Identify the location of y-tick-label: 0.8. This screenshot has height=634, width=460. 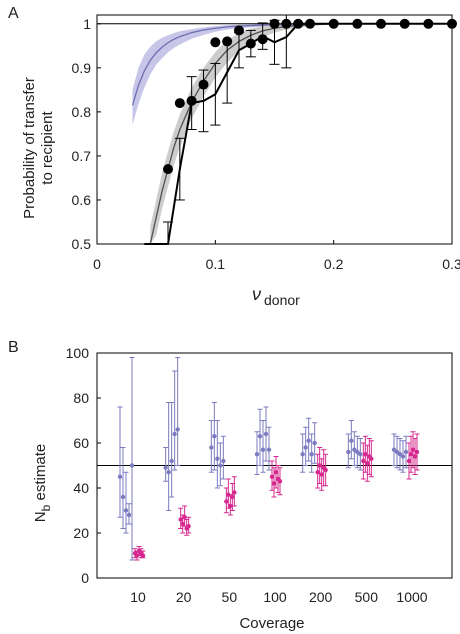
(82, 112).